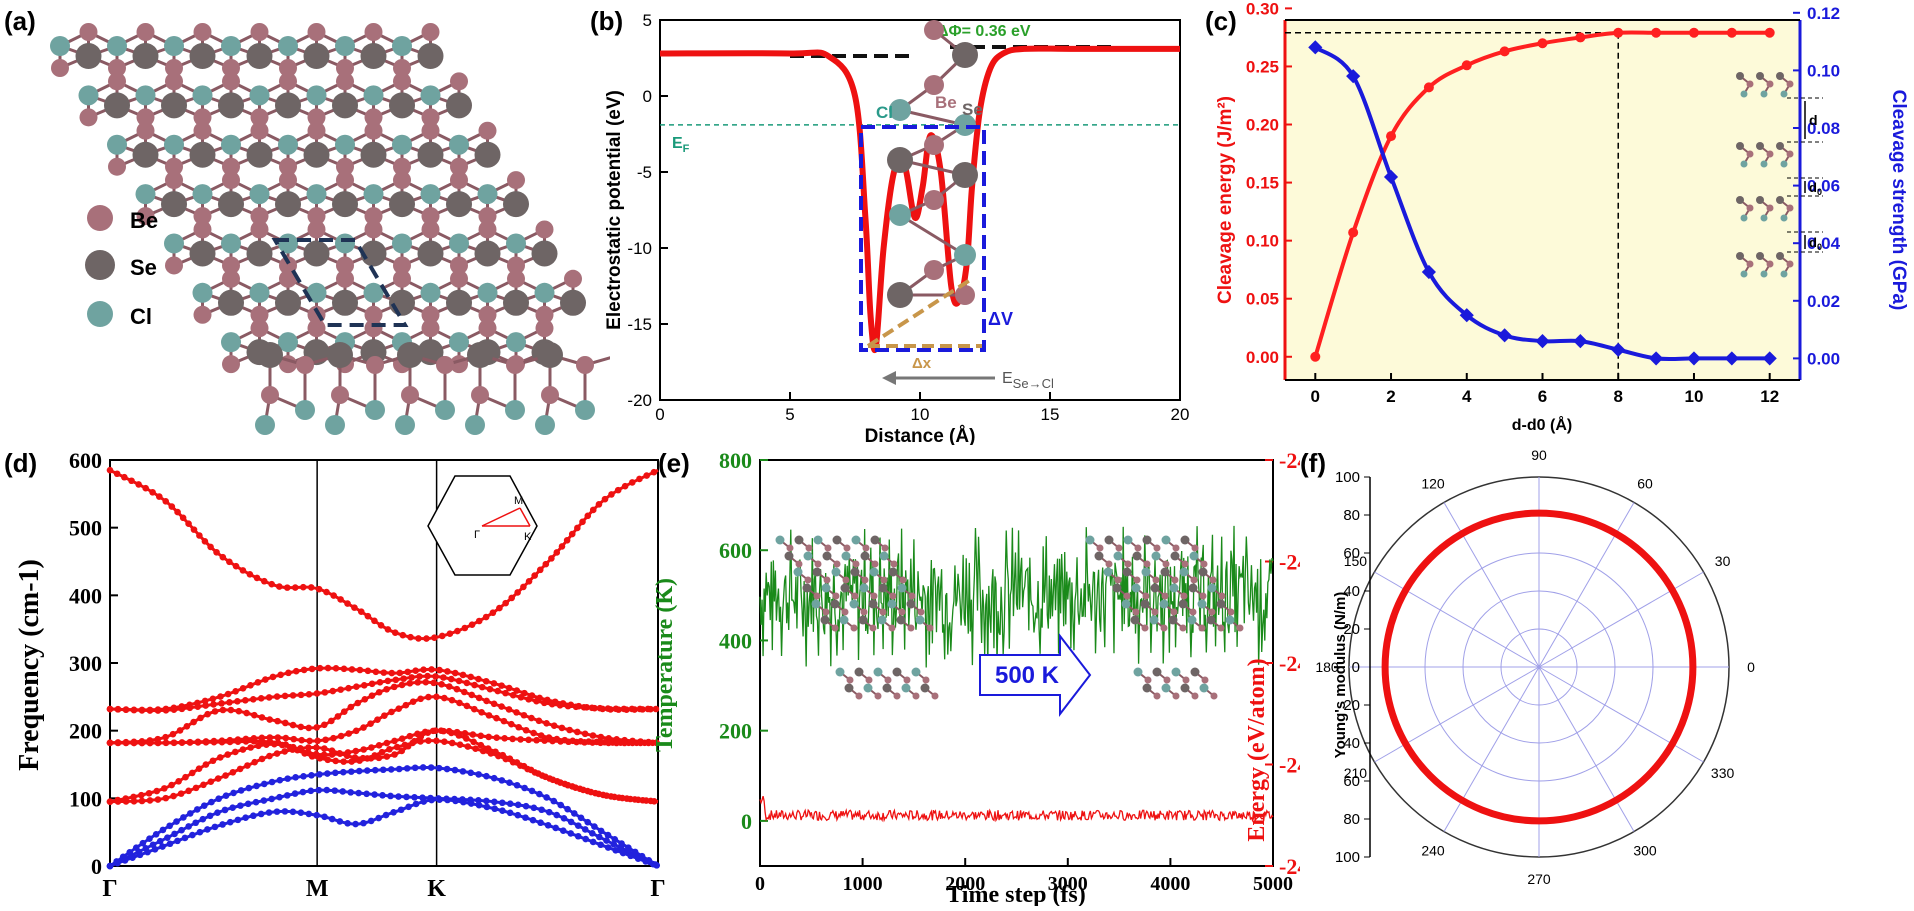 The height and width of the screenshot is (911, 1914). I want to click on y-tick-label-c: 0.00, so click(1262, 357).